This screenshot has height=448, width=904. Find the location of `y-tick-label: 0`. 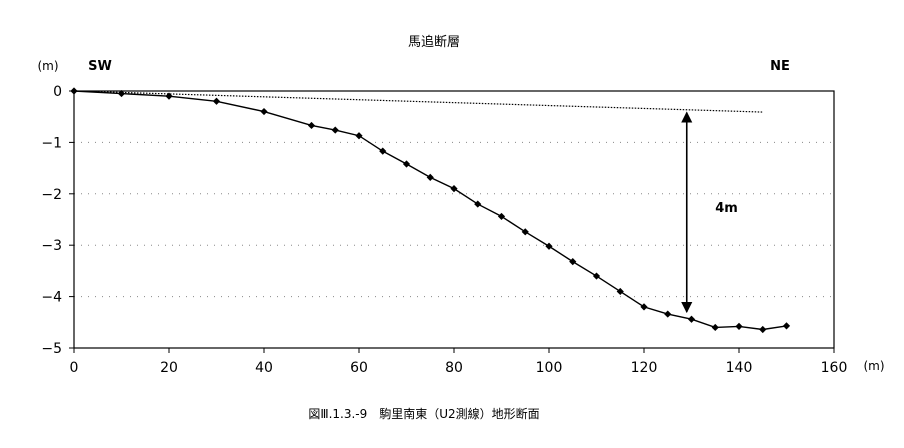

y-tick-label: 0 is located at coordinates (57, 92).